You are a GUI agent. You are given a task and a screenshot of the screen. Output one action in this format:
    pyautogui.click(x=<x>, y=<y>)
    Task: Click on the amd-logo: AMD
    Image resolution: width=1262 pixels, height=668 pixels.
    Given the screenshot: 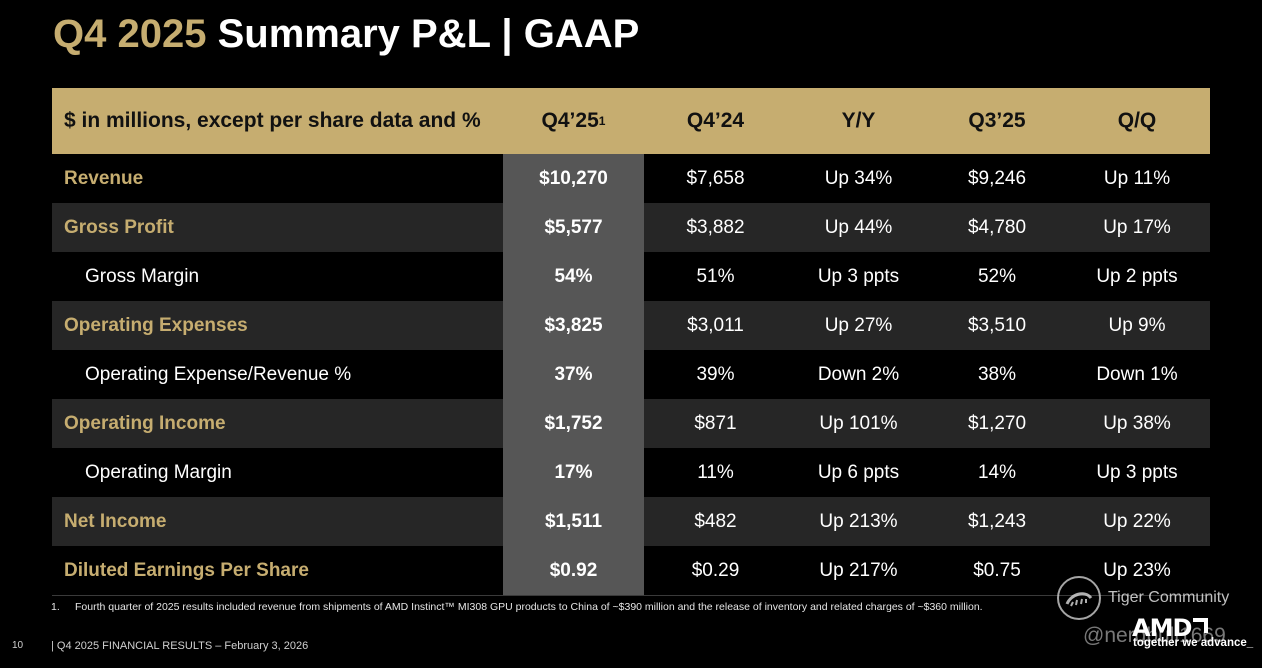 What is the action you would take?
    pyautogui.click(x=1170, y=628)
    